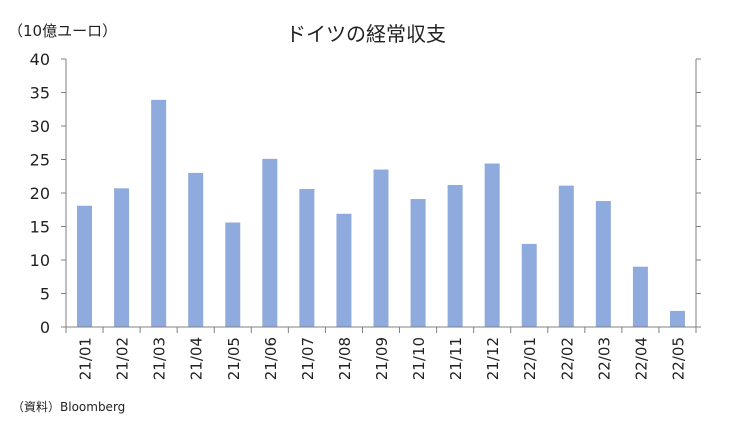  Describe the element at coordinates (419, 358) in the screenshot. I see `x-tick-label: 21/10` at that location.